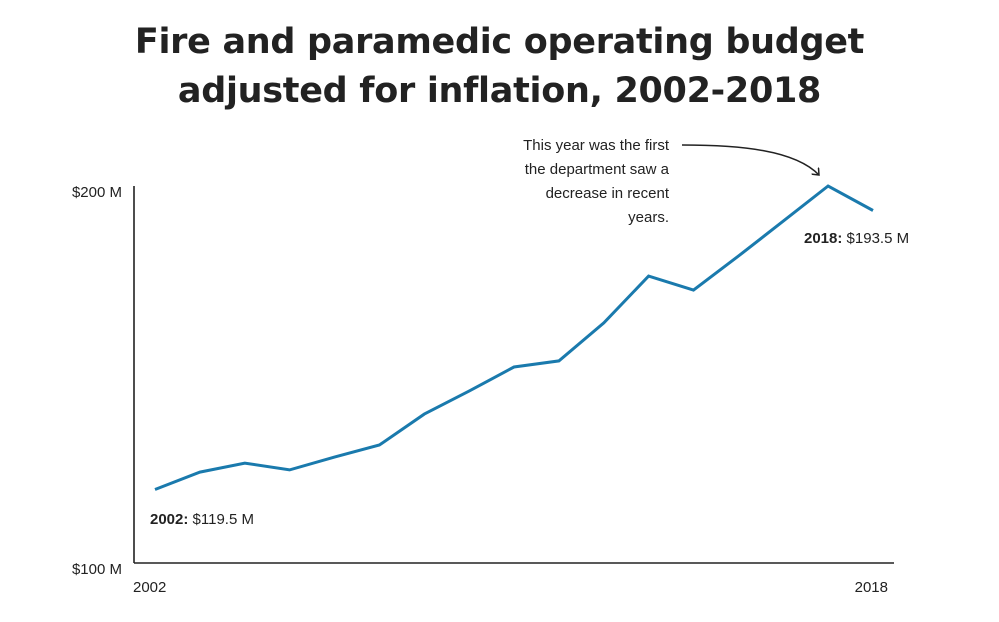 The width and height of the screenshot is (999, 622). I want to click on y-tick-label-top: $200 M, so click(97, 192).